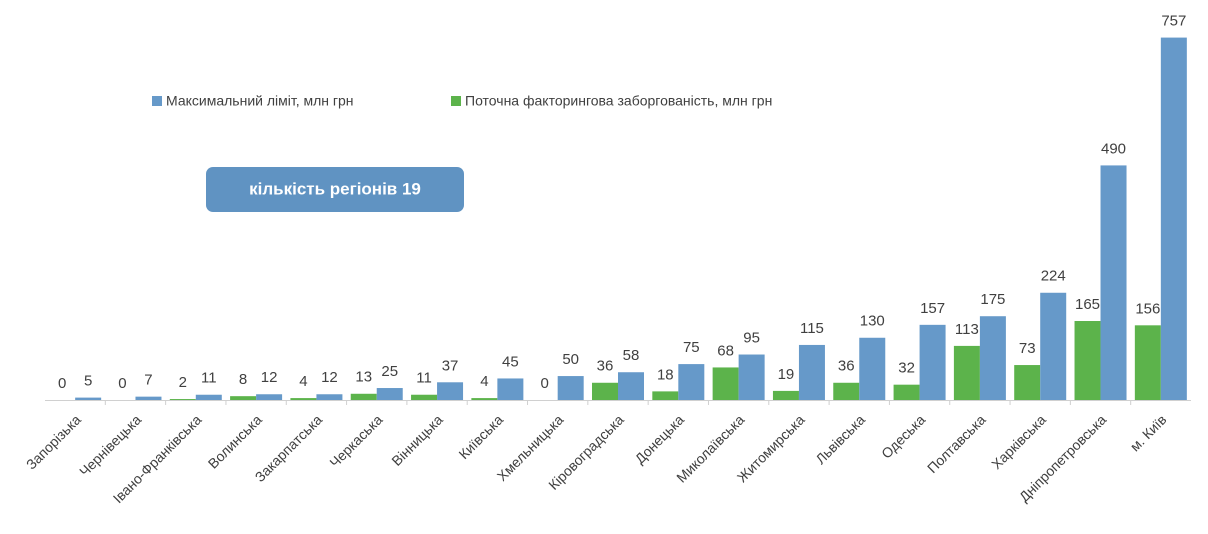 This screenshot has height=534, width=1208. I want to click on data-label: 75, so click(691, 347).